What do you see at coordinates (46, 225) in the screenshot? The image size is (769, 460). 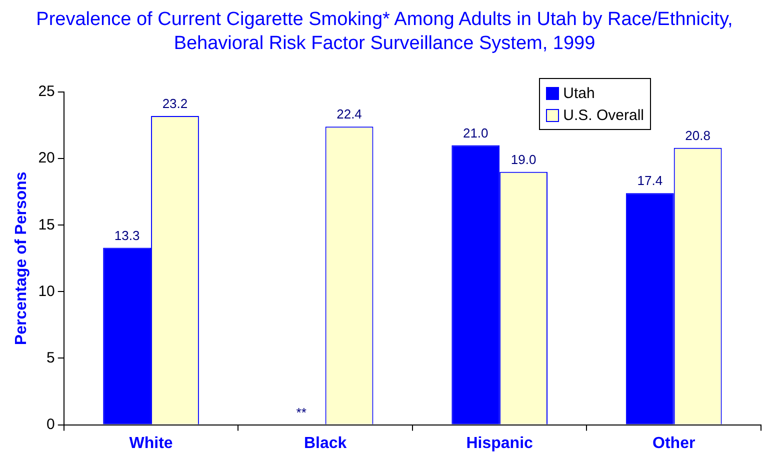 I see `y-tick-label: 15` at bounding box center [46, 225].